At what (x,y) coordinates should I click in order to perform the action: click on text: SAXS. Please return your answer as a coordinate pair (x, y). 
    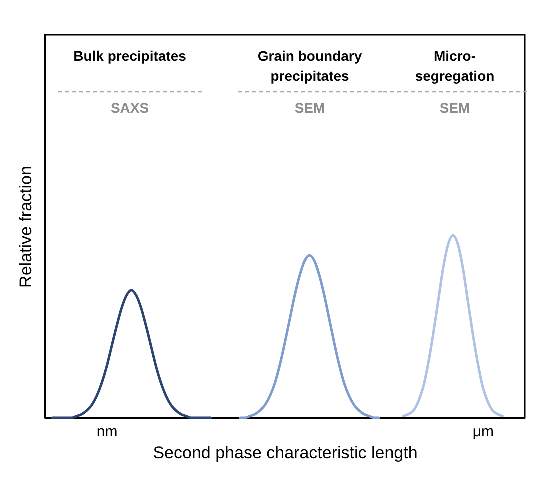
    Looking at the image, I should click on (130, 108).